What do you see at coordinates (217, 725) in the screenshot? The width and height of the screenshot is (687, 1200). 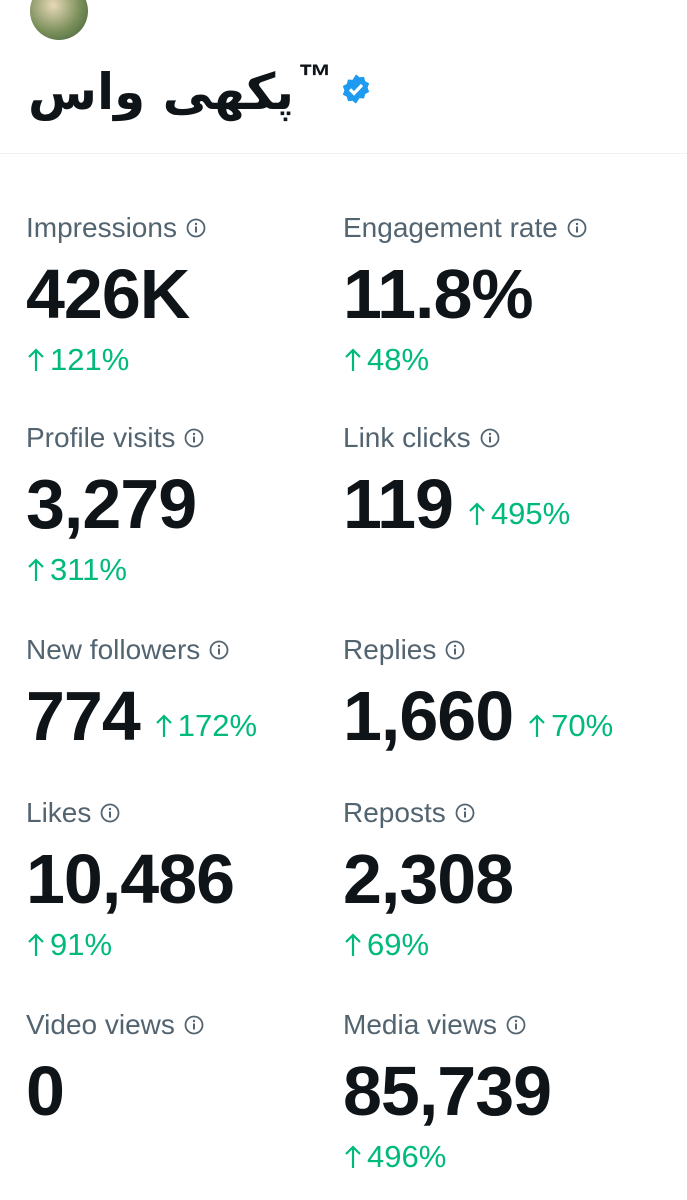 I see `metric-change: 172%` at bounding box center [217, 725].